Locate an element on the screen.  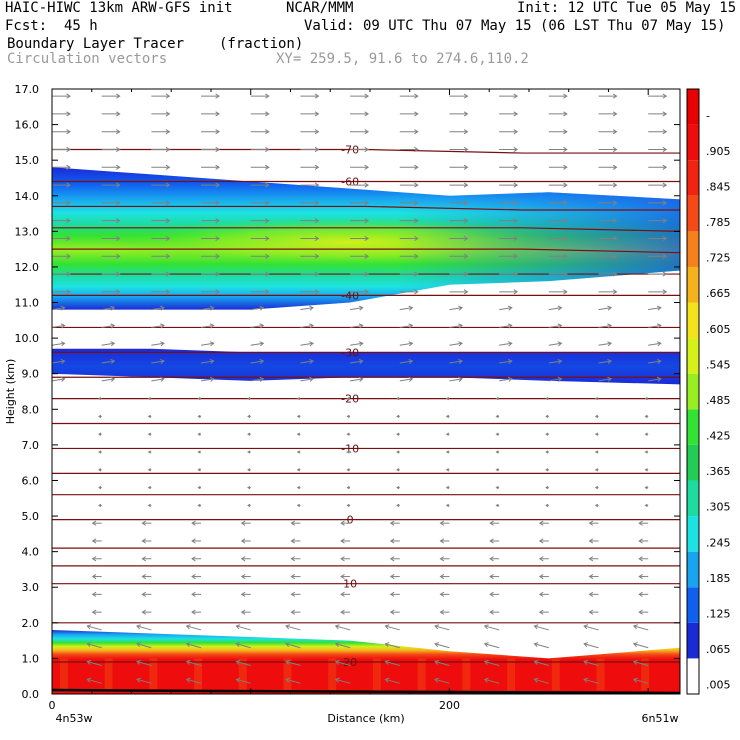
y-axis-label: Height (km) is located at coordinates (10, 392).